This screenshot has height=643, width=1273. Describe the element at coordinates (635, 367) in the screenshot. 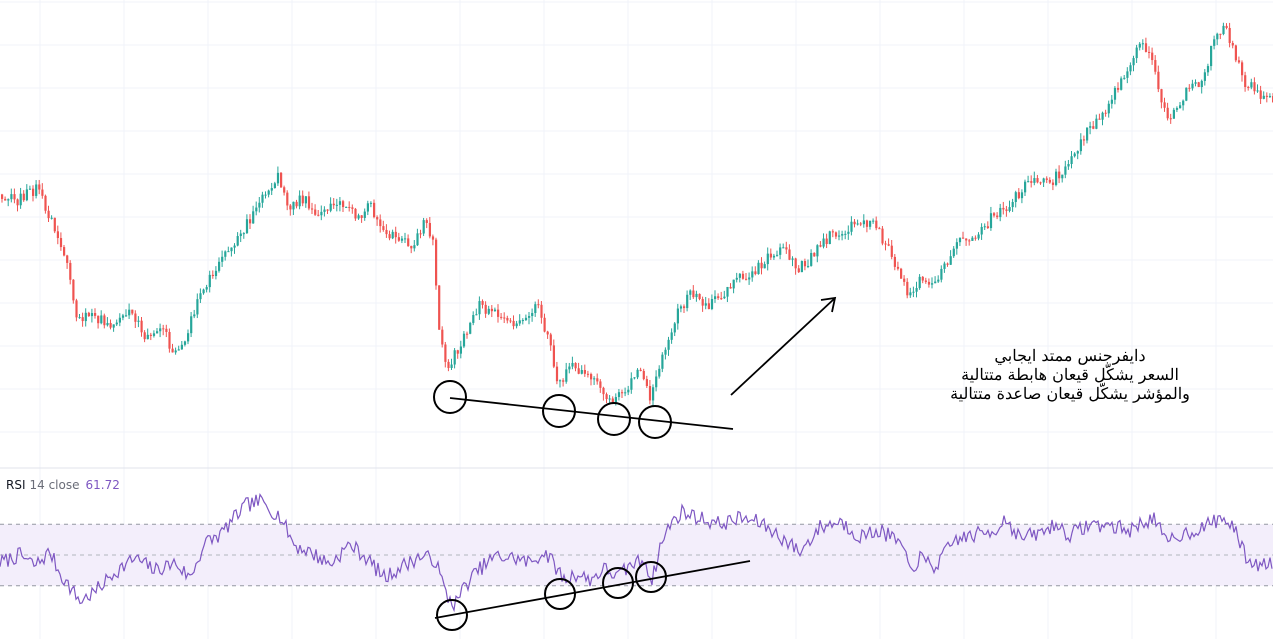

I see `price-drawings` at that location.